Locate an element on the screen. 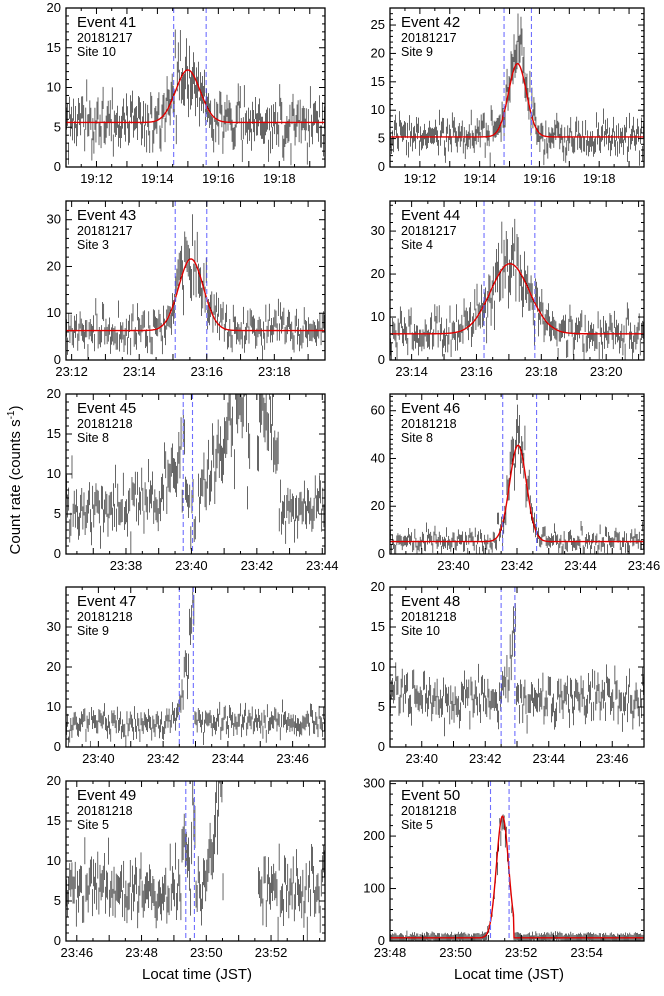 This screenshot has height=996, width=664. y-tick-label: 60 is located at coordinates (378, 410).